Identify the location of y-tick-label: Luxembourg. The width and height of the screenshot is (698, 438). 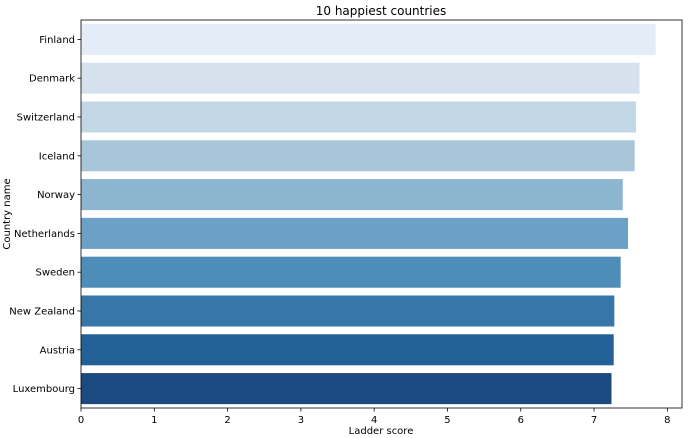
(44, 389).